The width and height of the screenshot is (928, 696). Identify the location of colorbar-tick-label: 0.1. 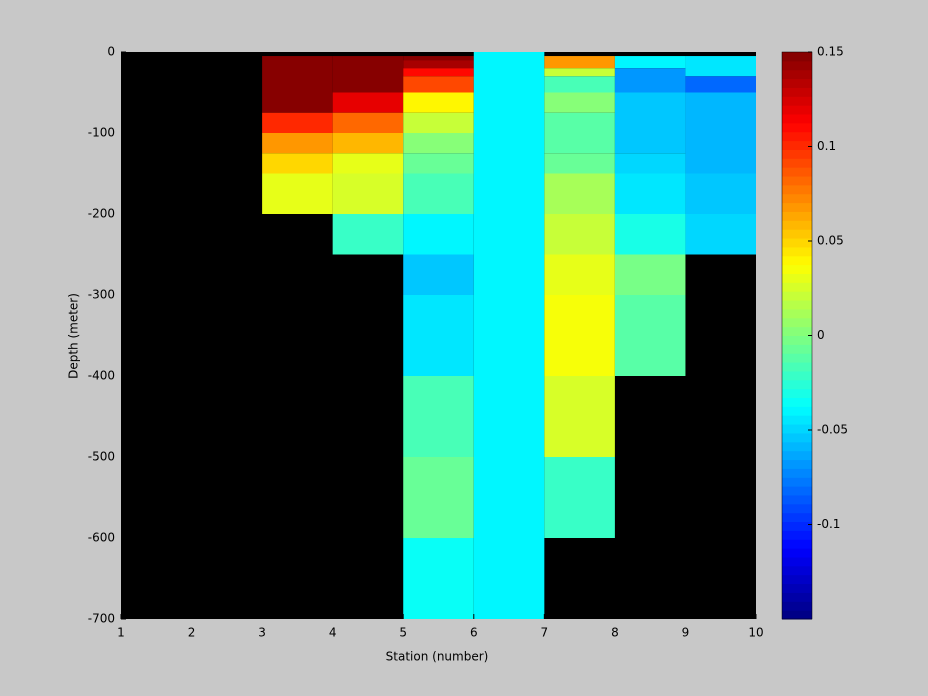
(826, 146).